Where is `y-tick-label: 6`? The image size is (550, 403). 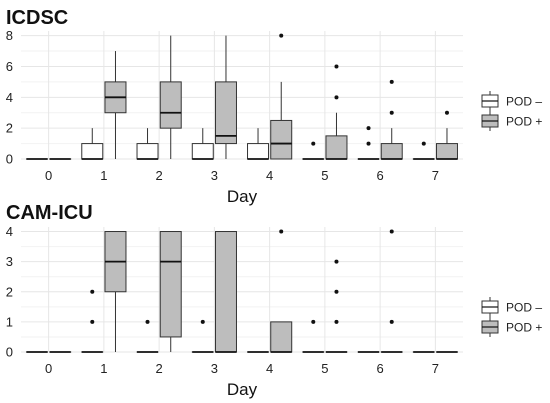
y-tick-label: 6 is located at coordinates (9, 66).